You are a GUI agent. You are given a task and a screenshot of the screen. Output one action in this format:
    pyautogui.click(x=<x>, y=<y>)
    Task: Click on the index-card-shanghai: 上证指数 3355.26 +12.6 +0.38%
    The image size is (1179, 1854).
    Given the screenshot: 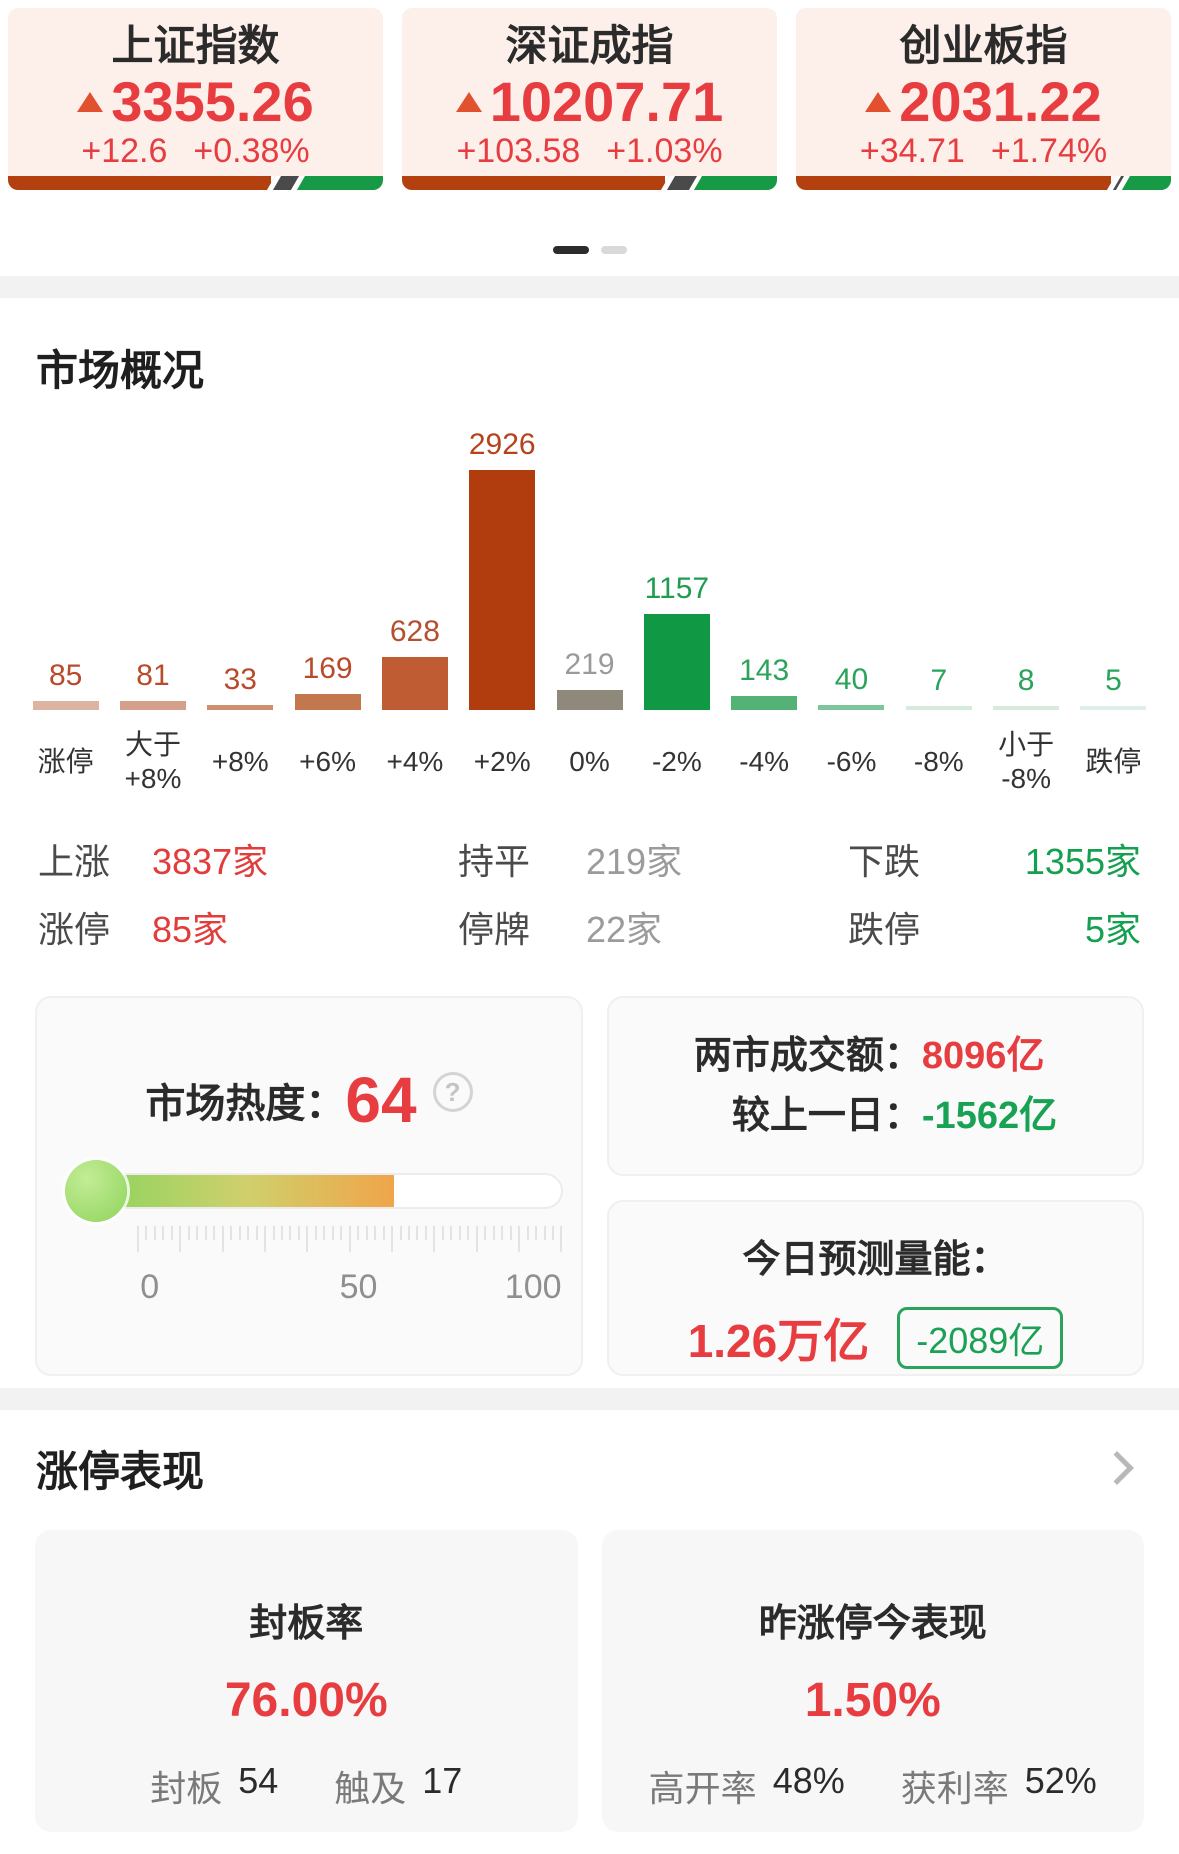 What is the action you would take?
    pyautogui.click(x=195, y=99)
    